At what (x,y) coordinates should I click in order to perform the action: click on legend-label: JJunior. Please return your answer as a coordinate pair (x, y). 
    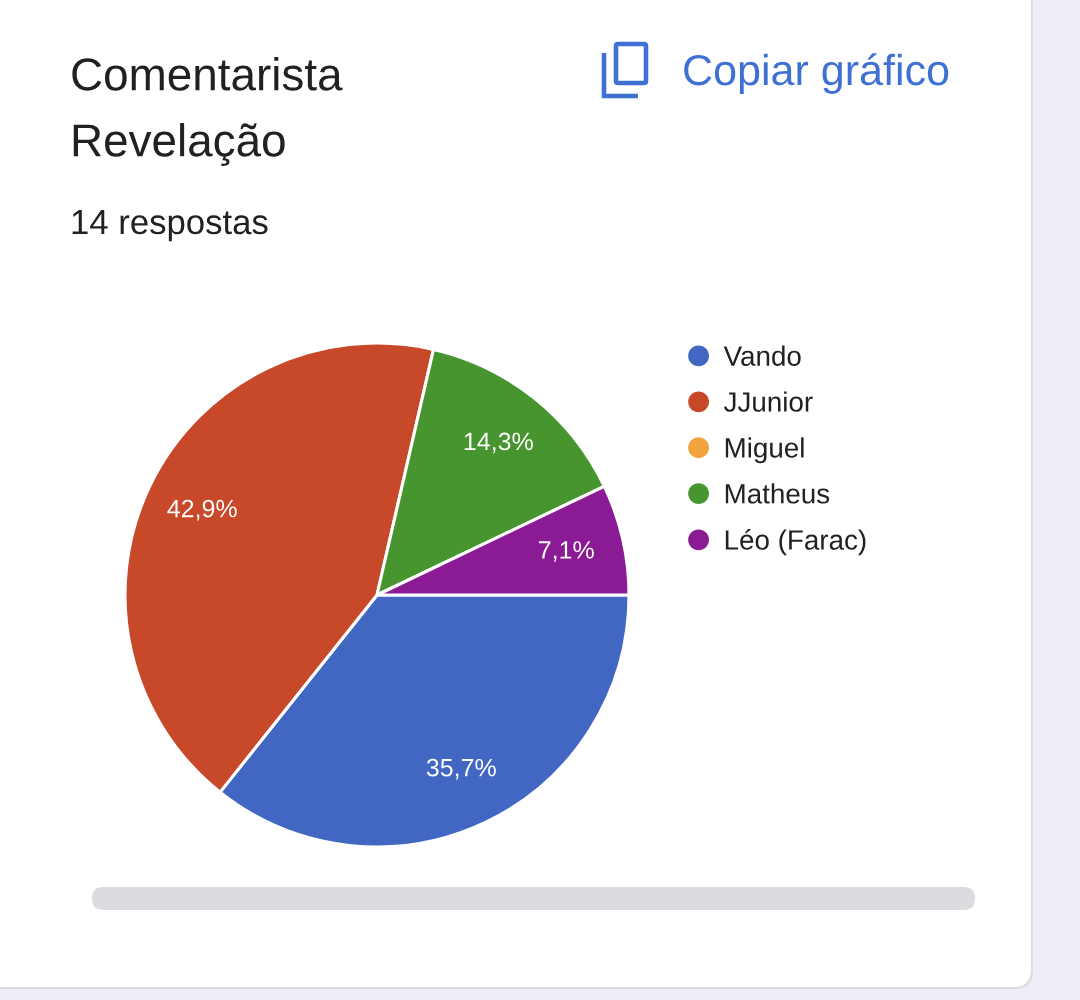
    Looking at the image, I should click on (768, 401).